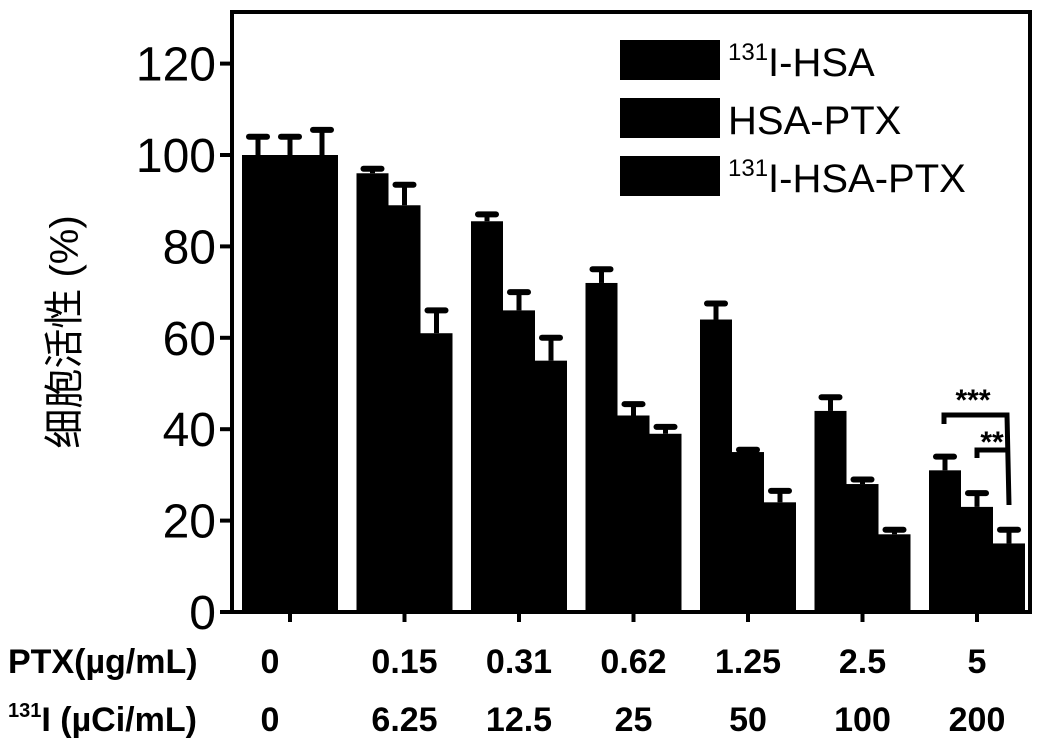 Image resolution: width=1050 pixels, height=755 pixels. What do you see at coordinates (404, 720) in the screenshot?
I see `x-tick-label: 6.25` at bounding box center [404, 720].